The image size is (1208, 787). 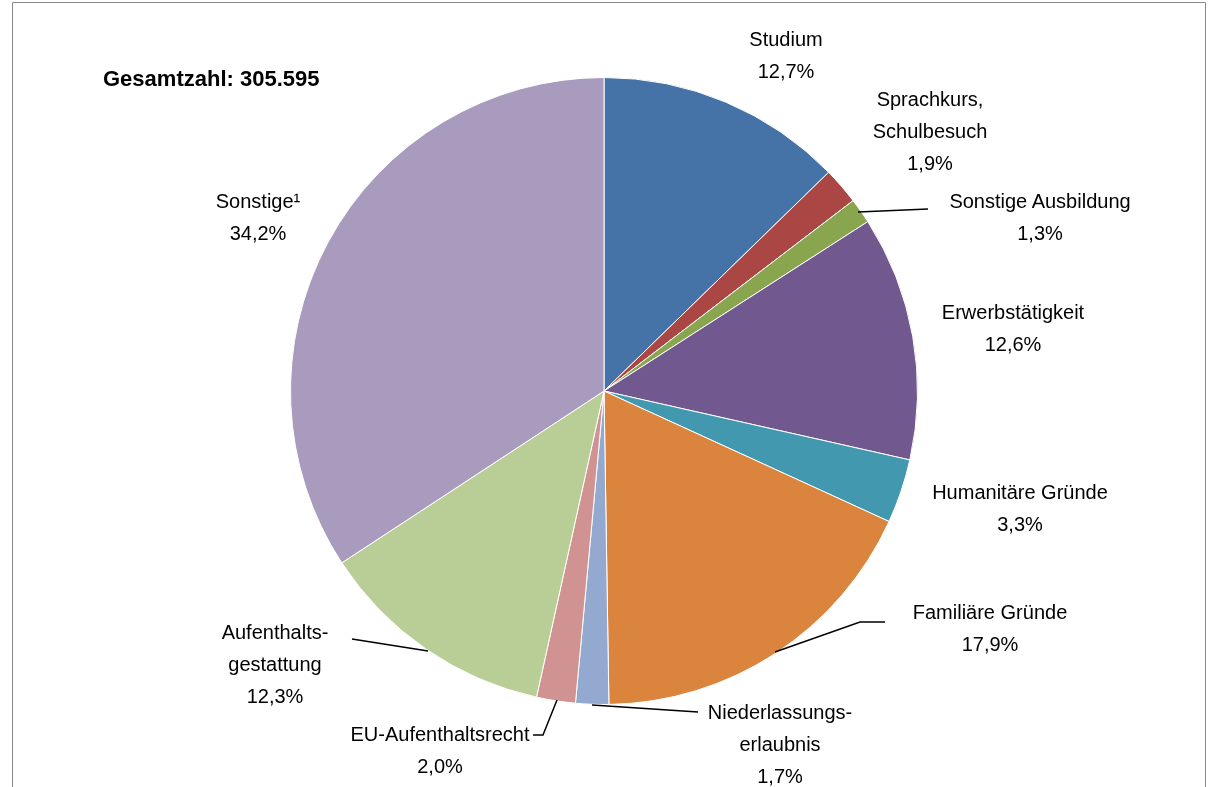 I want to click on data-label: 1,3%, so click(x=1040, y=232).